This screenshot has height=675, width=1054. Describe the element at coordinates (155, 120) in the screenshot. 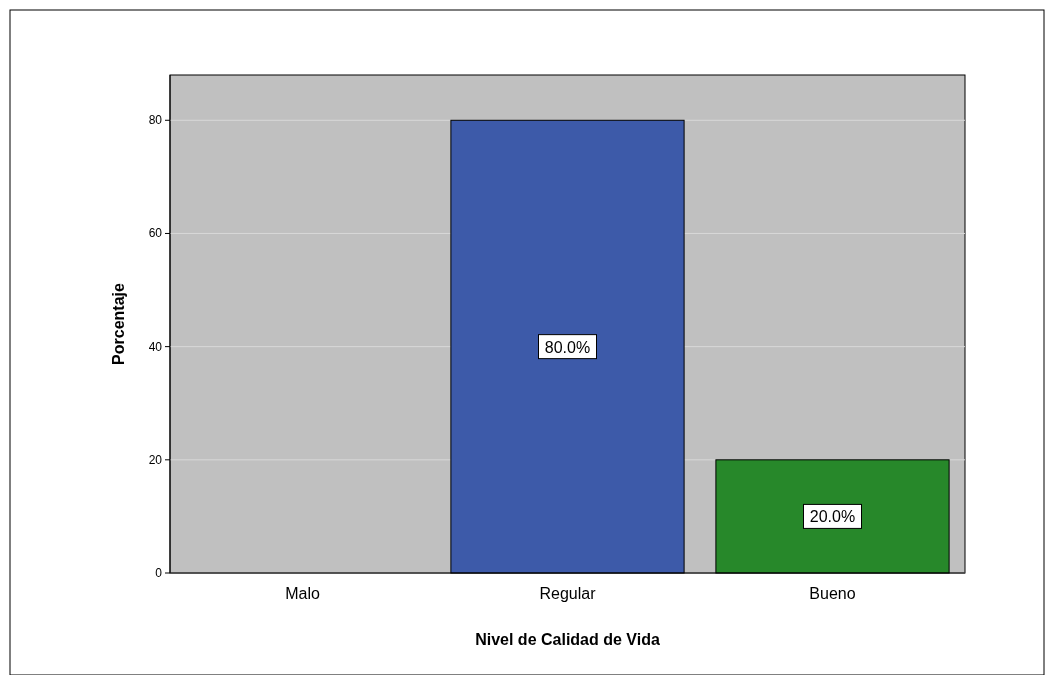

I see `y-tick-label: 80` at that location.